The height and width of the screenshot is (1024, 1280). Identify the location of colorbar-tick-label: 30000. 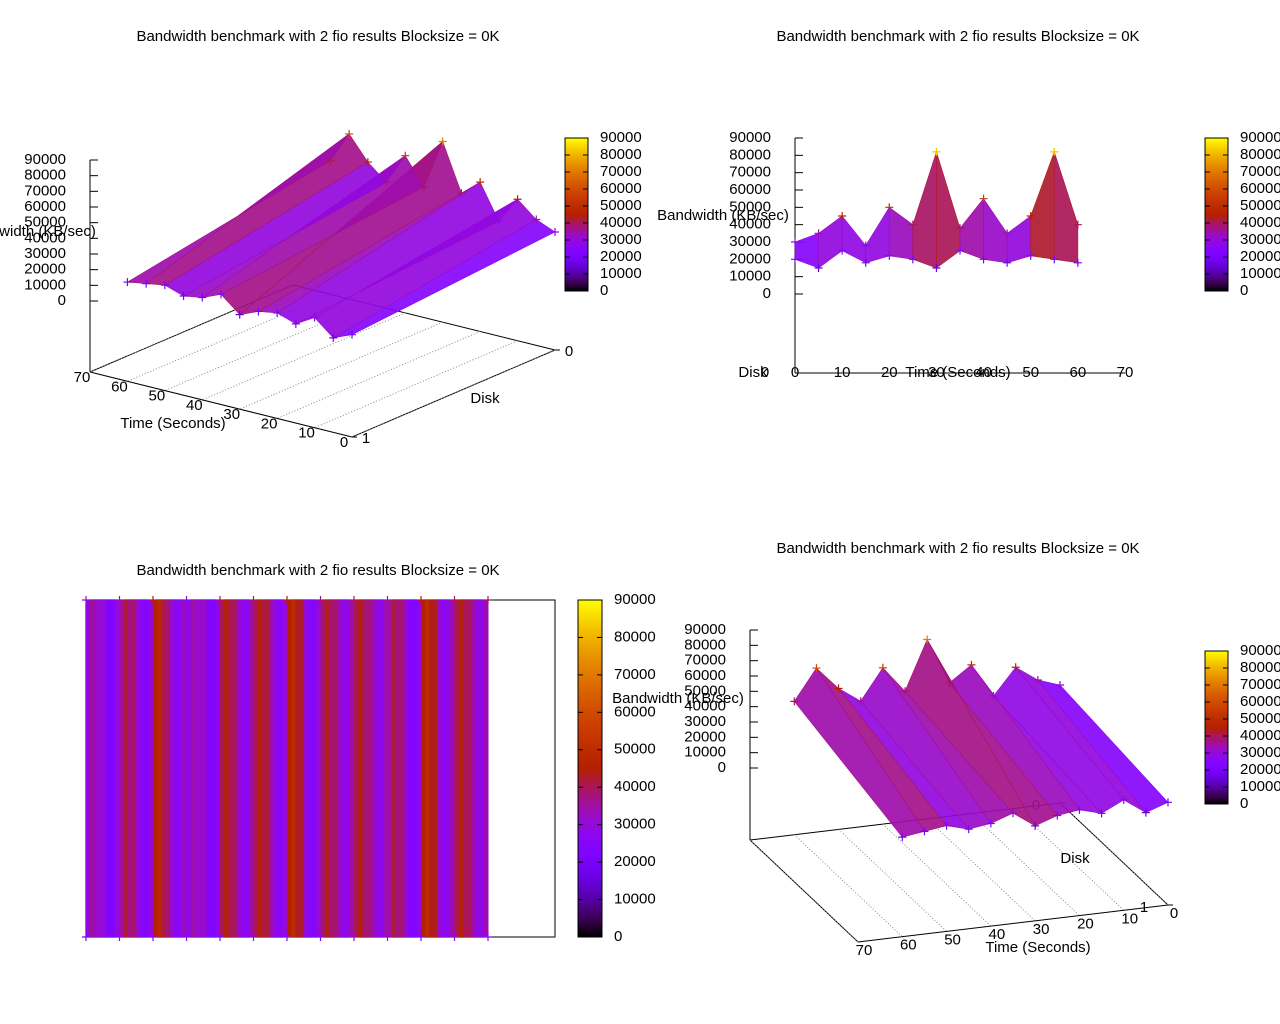
(1260, 752).